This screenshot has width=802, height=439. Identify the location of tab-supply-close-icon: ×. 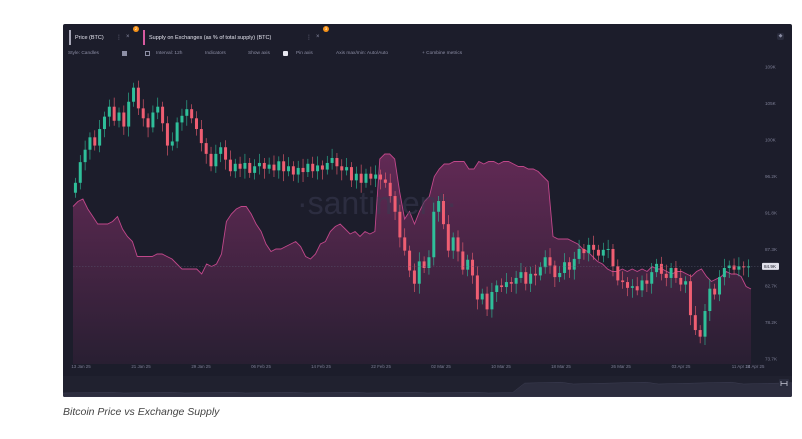
(318, 37).